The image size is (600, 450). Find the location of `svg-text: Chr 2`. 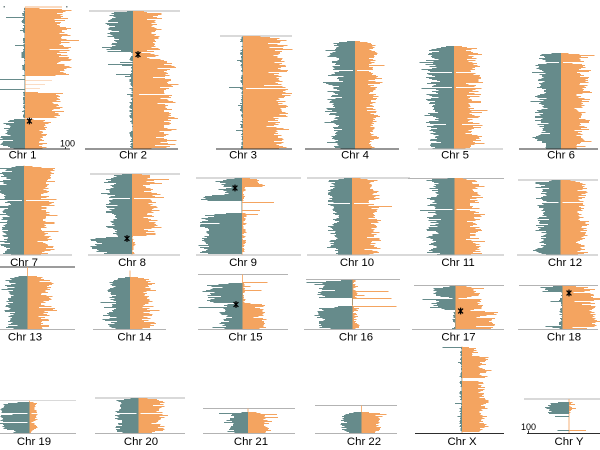

svg-text: Chr 2 is located at coordinates (133, 156).